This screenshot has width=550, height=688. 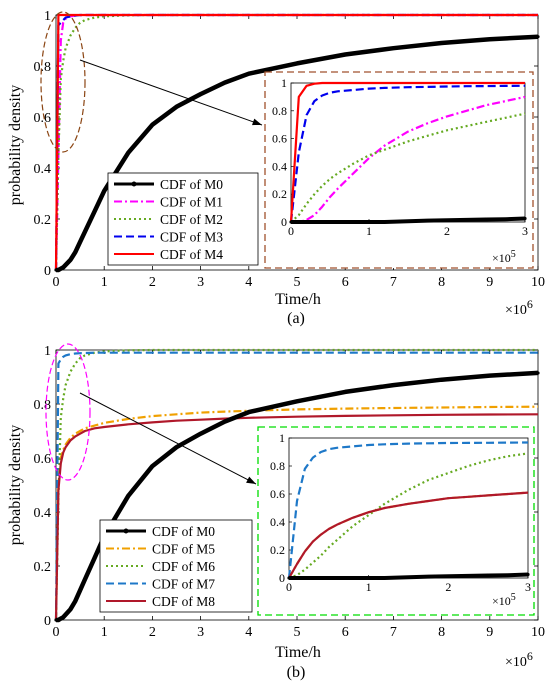 What do you see at coordinates (525, 231) in the screenshot?
I see `chart-a-inset-xtick-label-3: 3` at bounding box center [525, 231].